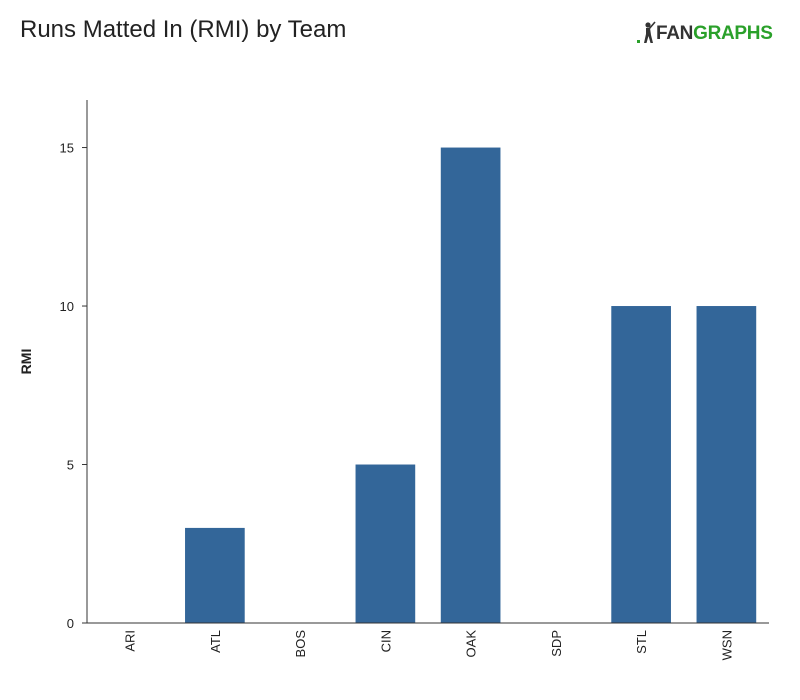  What do you see at coordinates (183, 29) in the screenshot?
I see `chart-title: Runs Matted In (RMI) by Team` at bounding box center [183, 29].